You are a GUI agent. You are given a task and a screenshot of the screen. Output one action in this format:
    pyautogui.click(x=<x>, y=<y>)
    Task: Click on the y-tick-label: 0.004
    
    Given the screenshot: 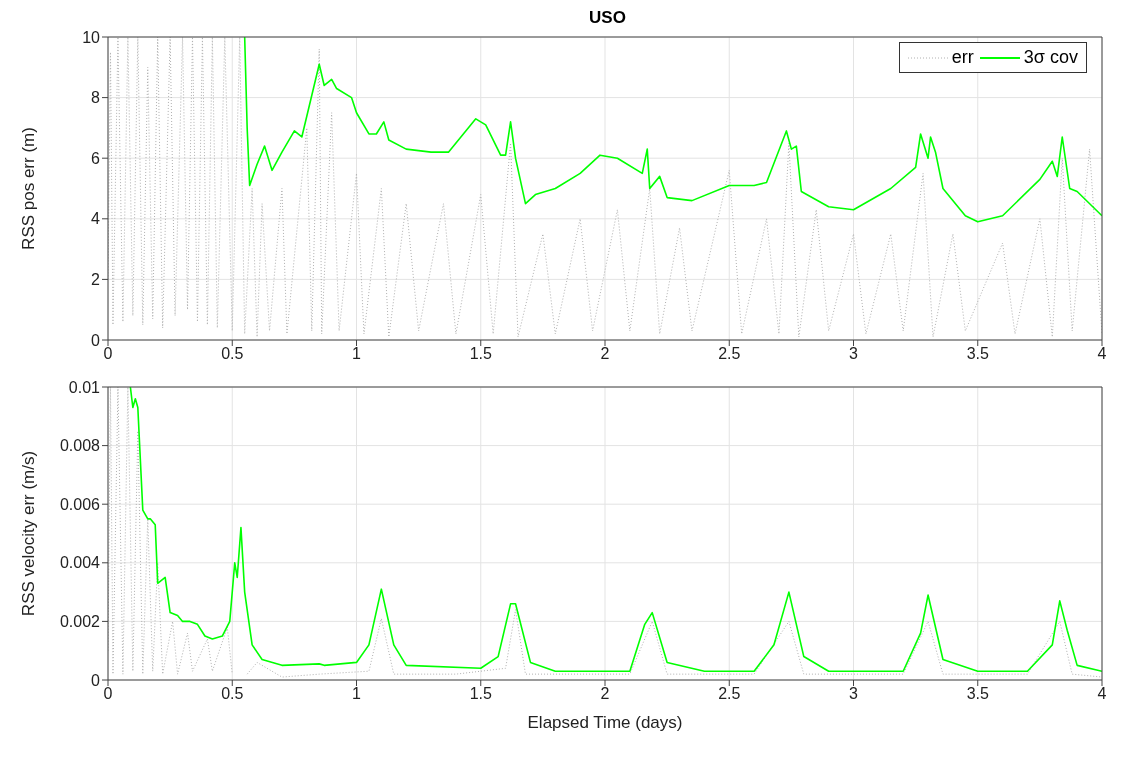 What is the action you would take?
    pyautogui.click(x=80, y=563)
    